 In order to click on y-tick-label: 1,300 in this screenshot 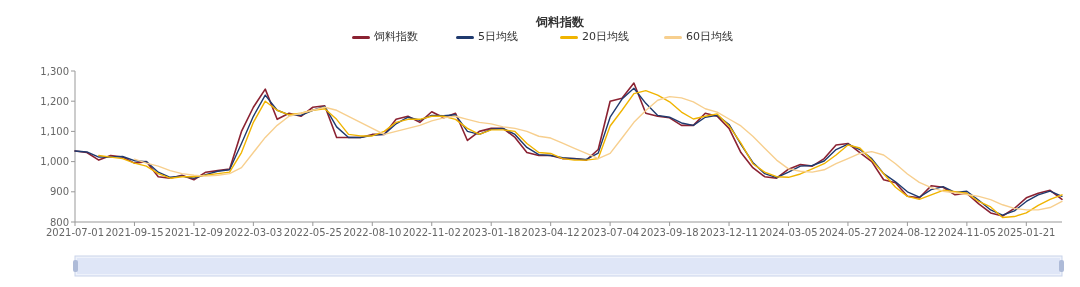, I will do `click(54, 71)`.